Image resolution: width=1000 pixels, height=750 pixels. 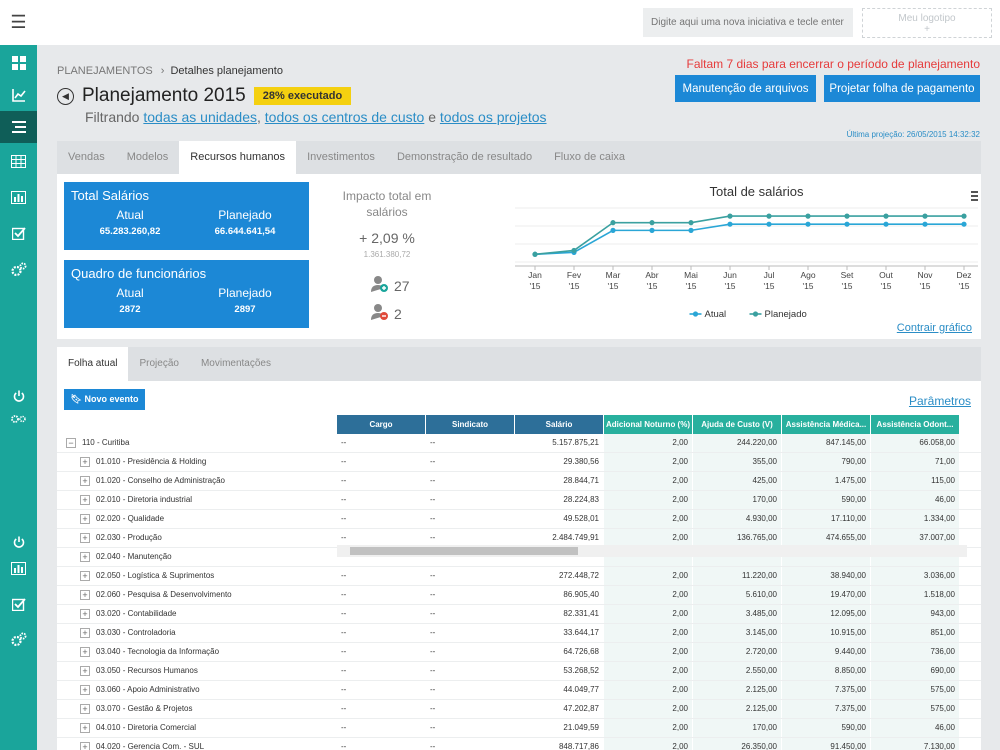 I want to click on cell-med: 8.850,00, so click(x=826, y=671).